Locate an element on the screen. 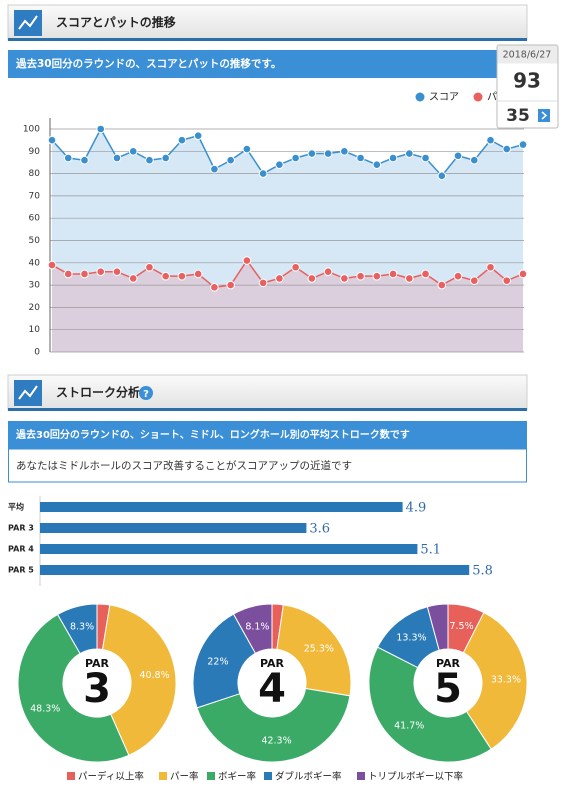 The height and width of the screenshot is (788, 562). legend-marker is located at coordinates (478, 97).